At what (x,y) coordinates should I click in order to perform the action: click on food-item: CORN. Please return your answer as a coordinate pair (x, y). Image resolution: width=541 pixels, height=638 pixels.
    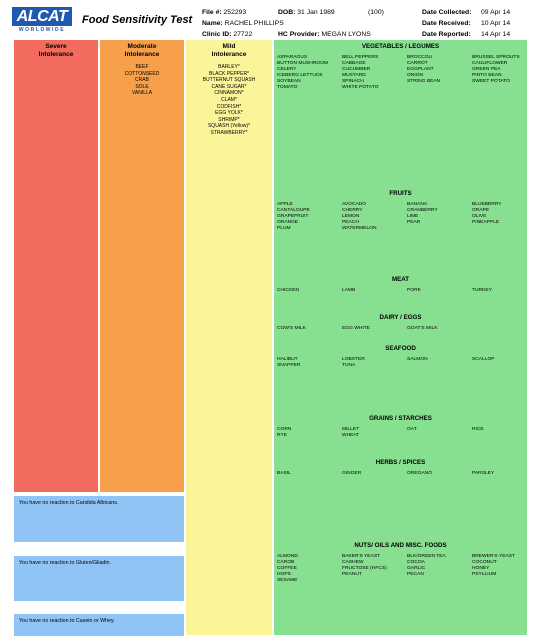
    Looking at the image, I should click on (284, 429).